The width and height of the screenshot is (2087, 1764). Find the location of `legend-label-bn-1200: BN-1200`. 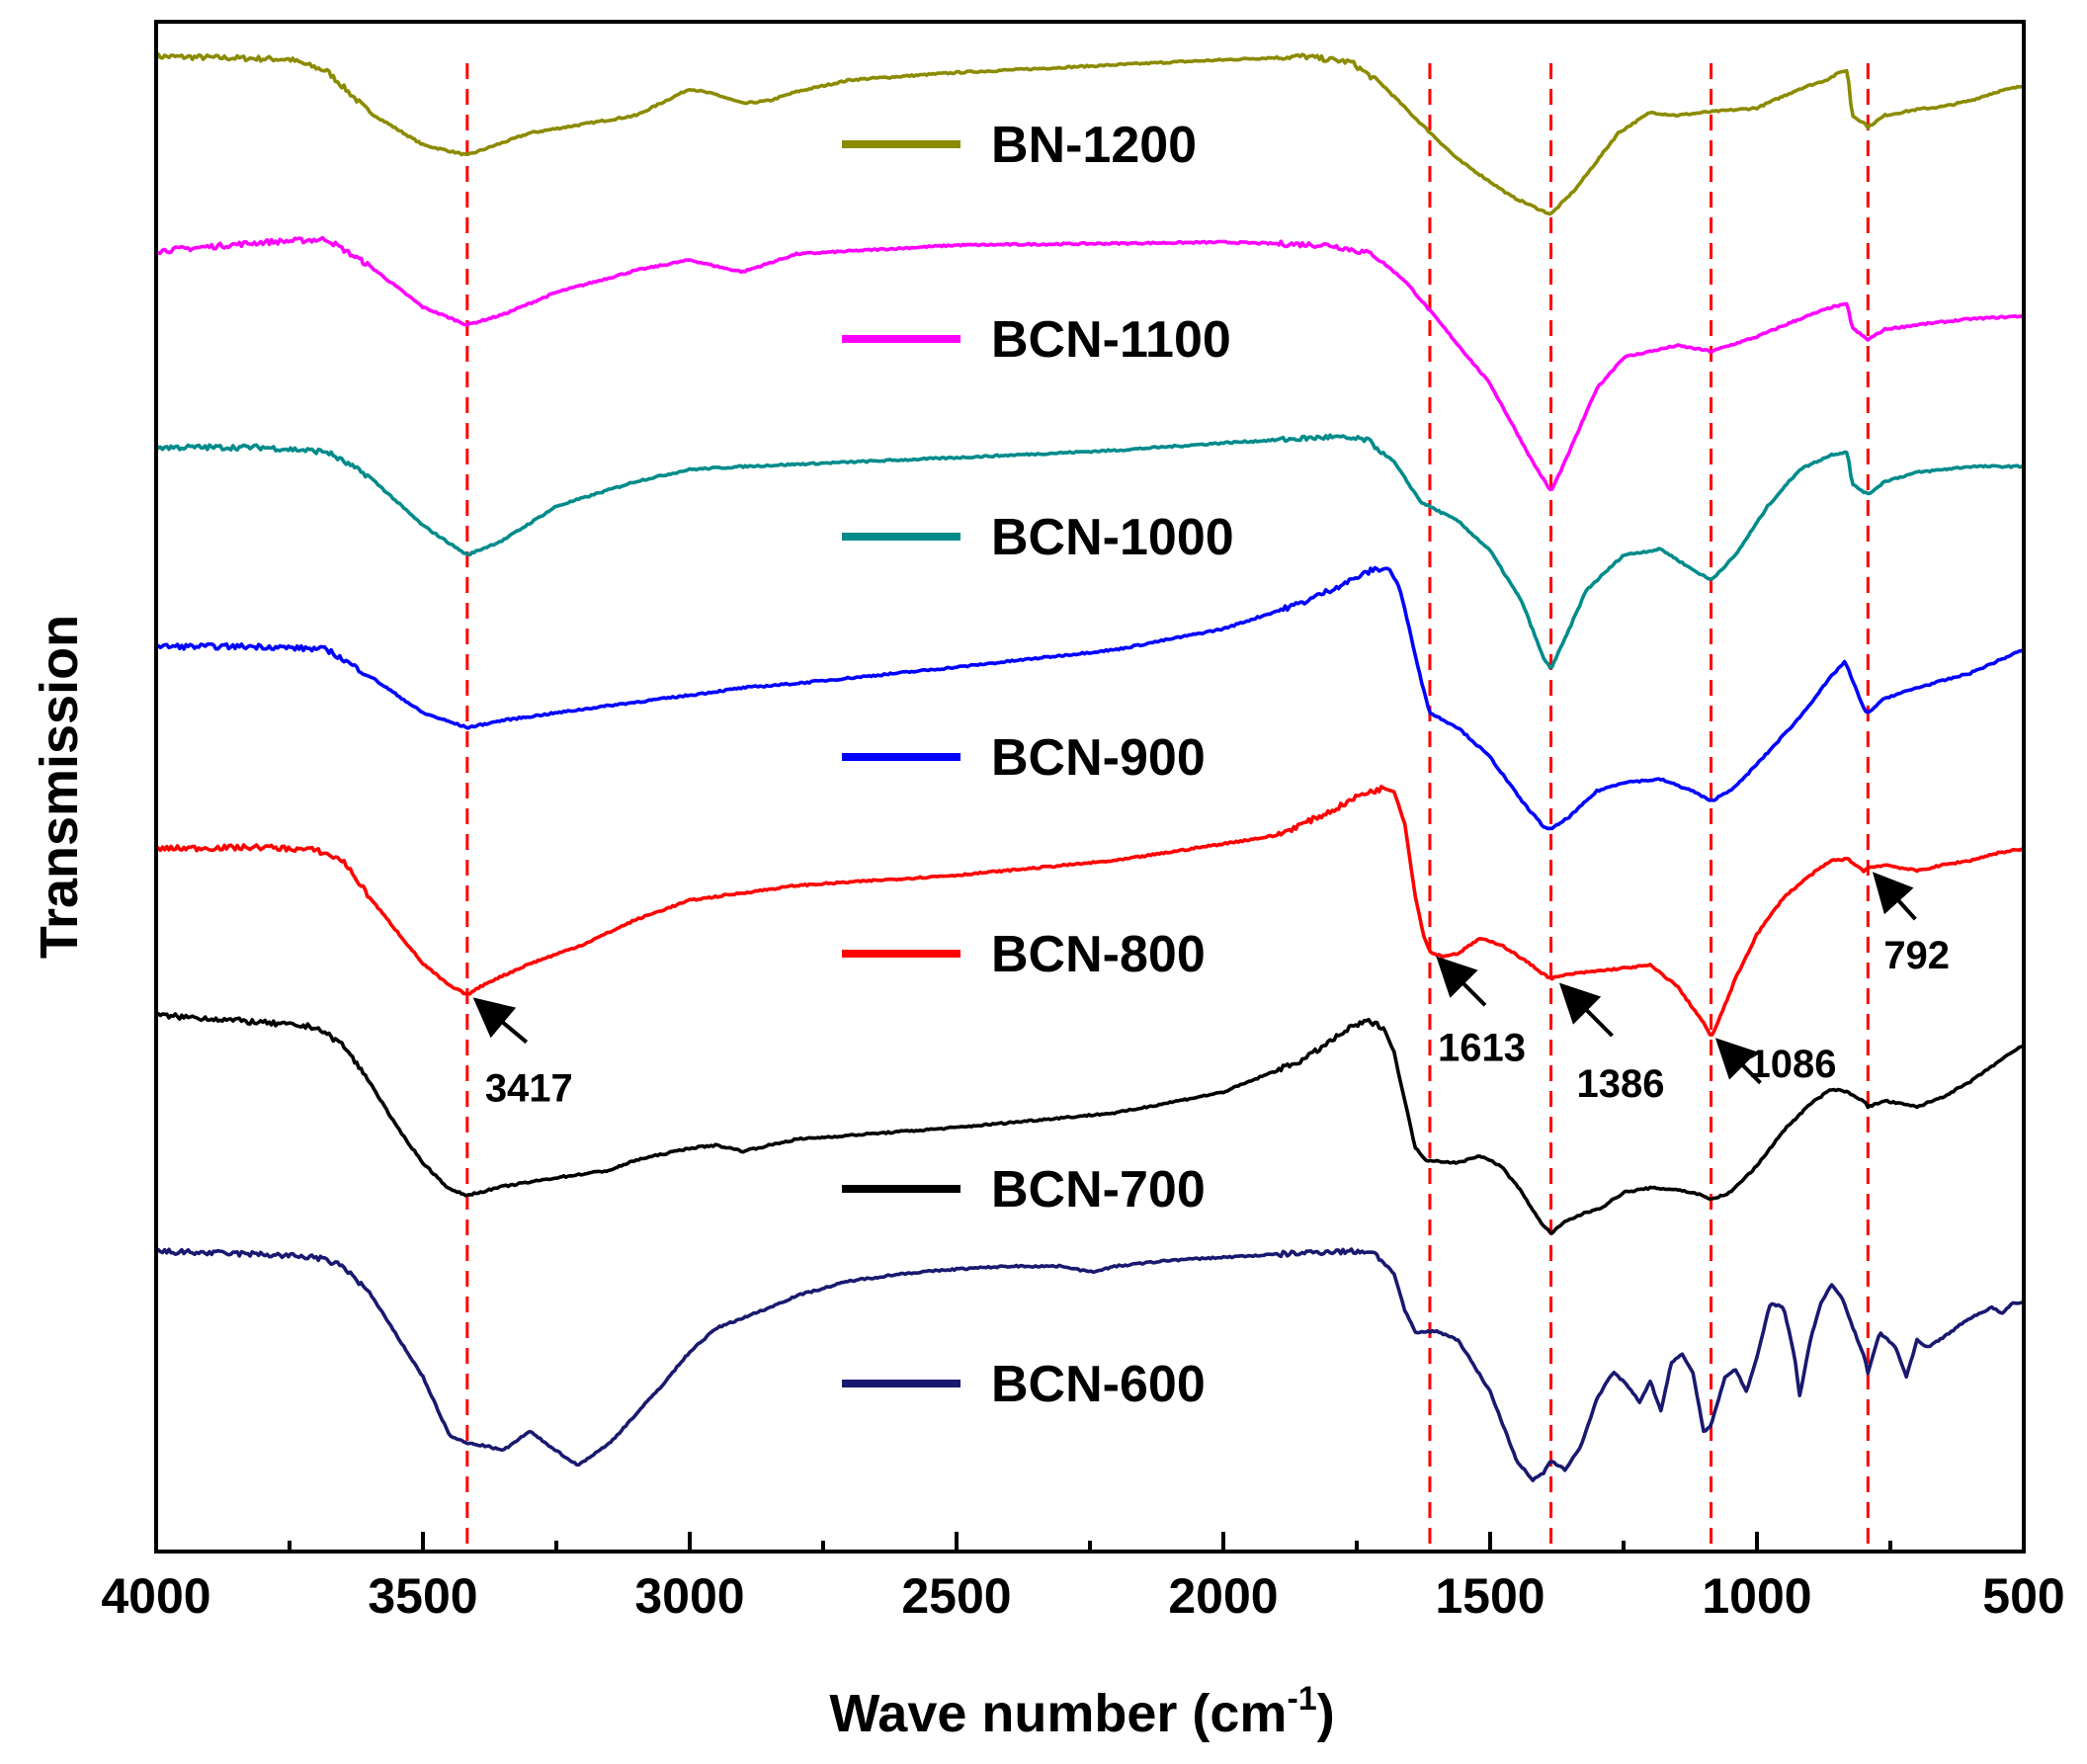

legend-label-bn-1200: BN-1200 is located at coordinates (1094, 145).